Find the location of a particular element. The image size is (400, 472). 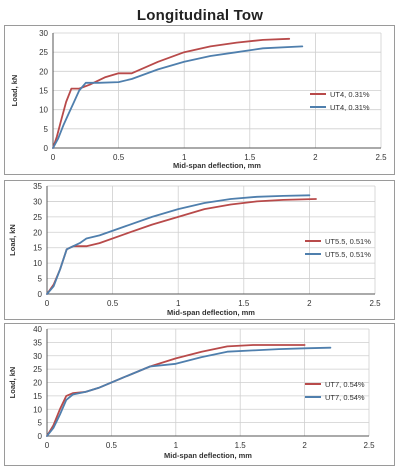

figure-title: Longitudinal Tow is located at coordinates (200, 15).